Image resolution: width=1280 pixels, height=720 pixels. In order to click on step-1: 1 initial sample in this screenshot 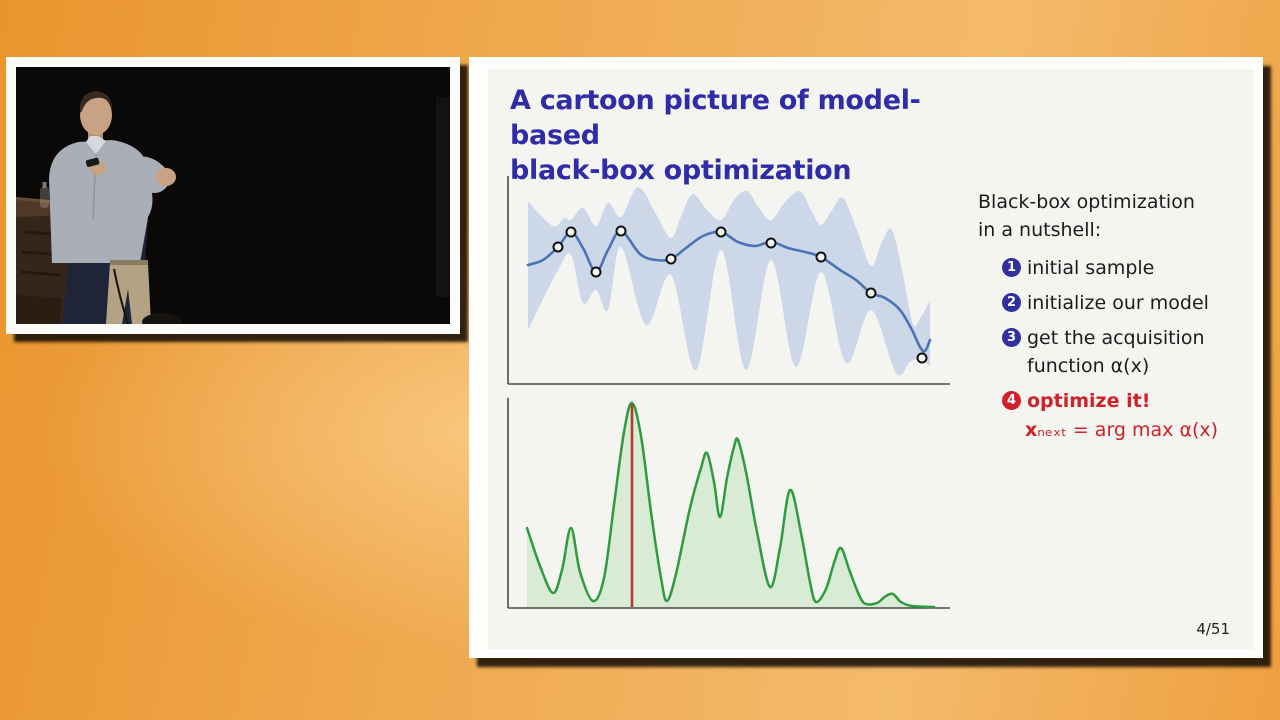, I will do `click(1125, 268)`.